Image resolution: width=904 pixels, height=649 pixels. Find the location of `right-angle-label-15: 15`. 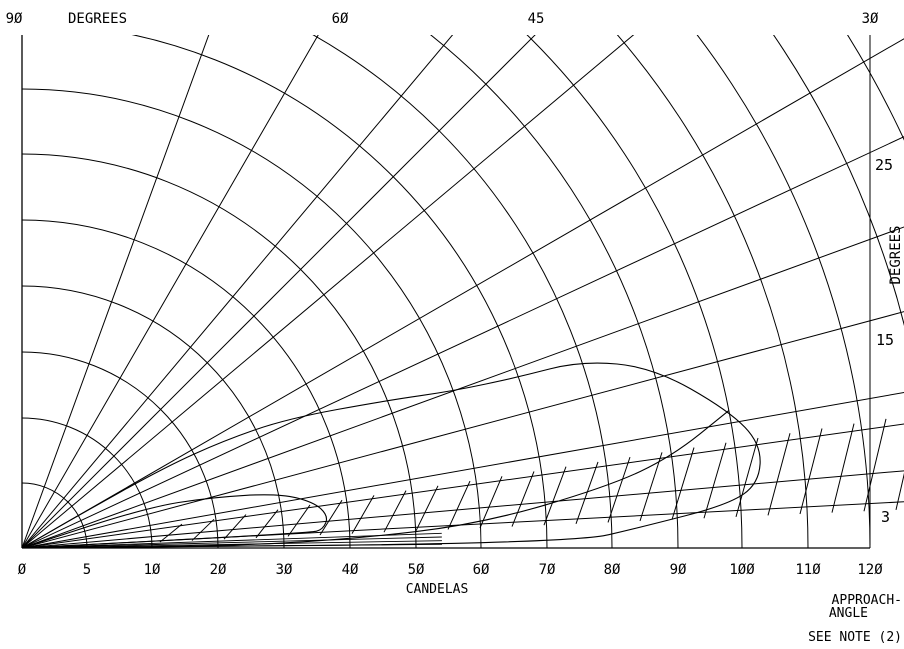

right-angle-label-15: 15 is located at coordinates (885, 340).